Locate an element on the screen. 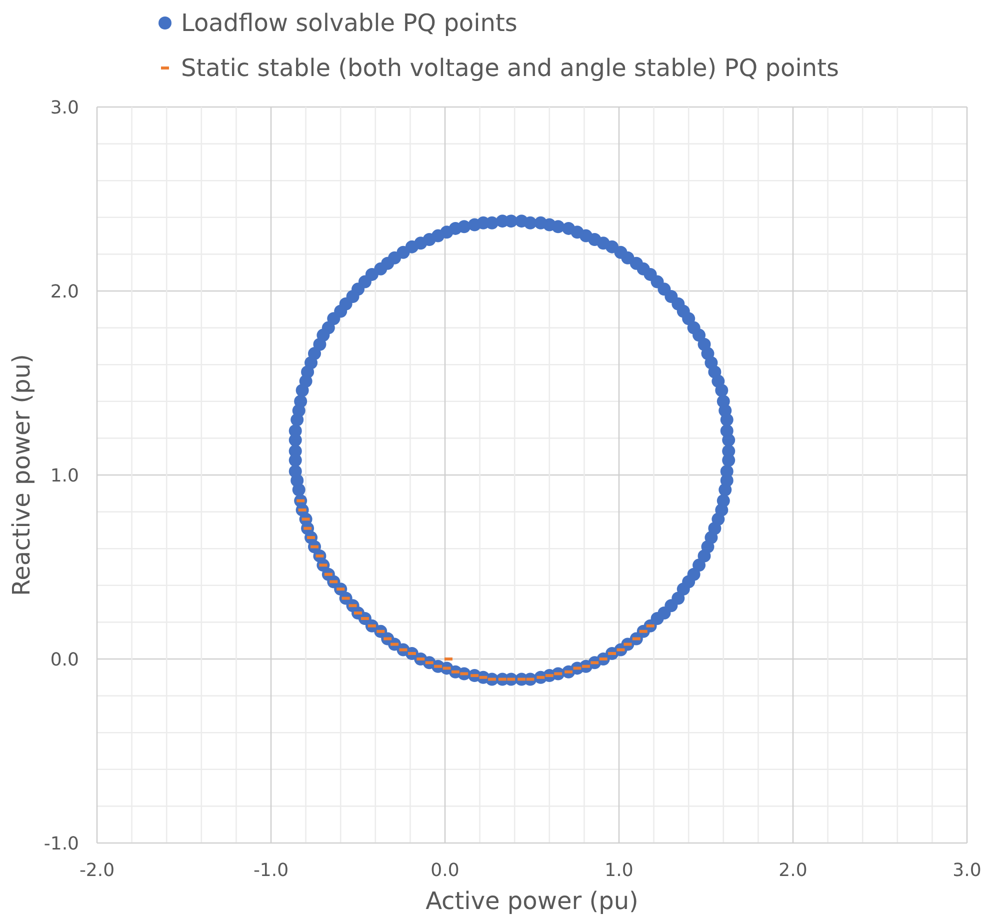  x-tick-label: 2.0 is located at coordinates (793, 870).